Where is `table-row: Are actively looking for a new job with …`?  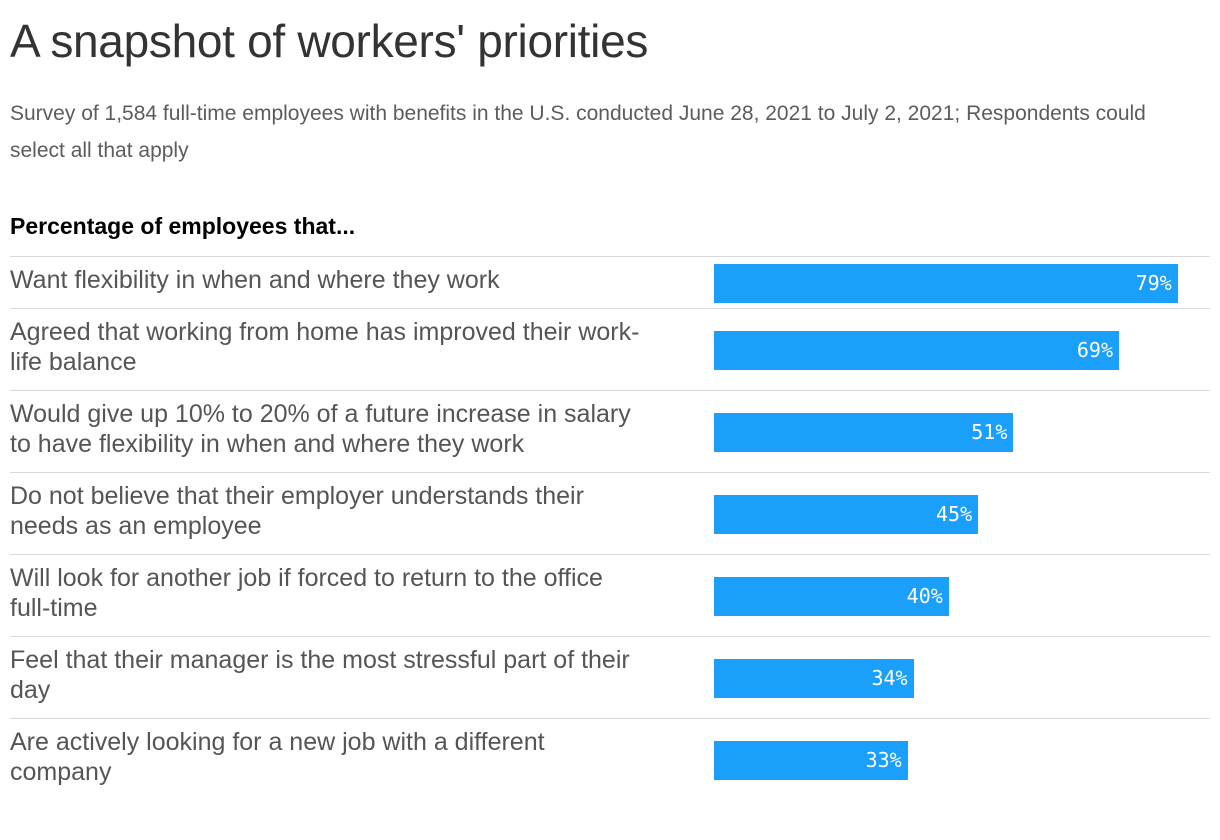 table-row: Are actively looking for a new job with … is located at coordinates (610, 759).